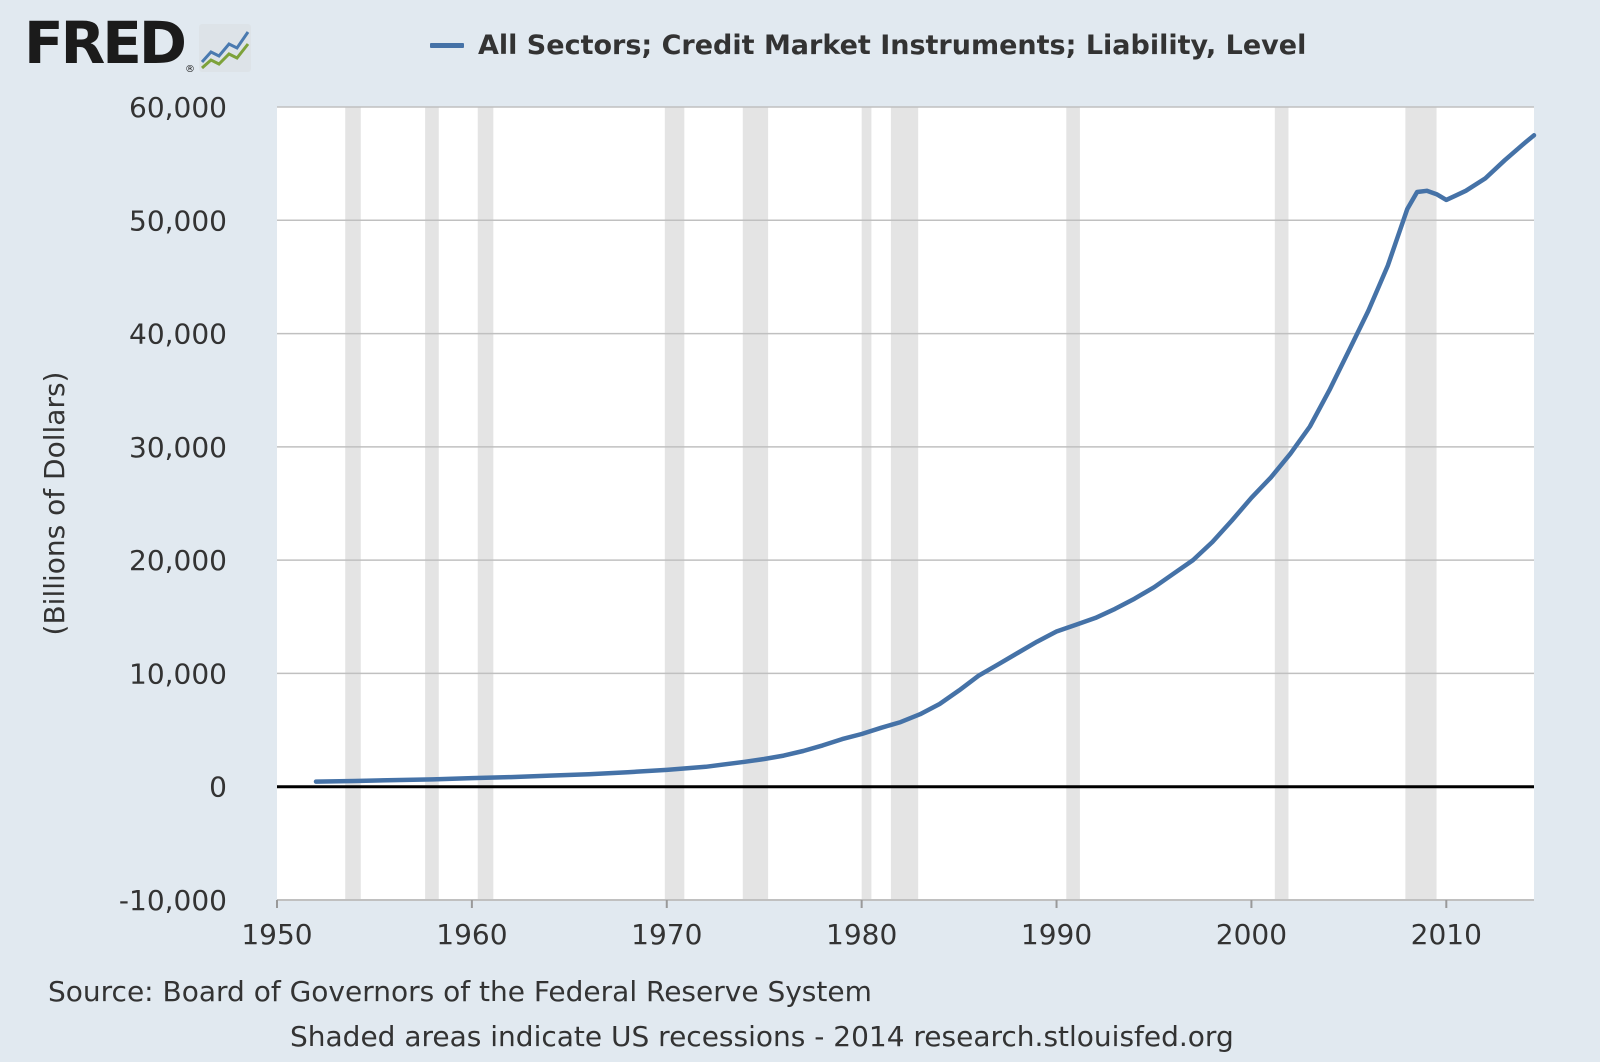 Image resolution: width=1600 pixels, height=1062 pixels. Describe the element at coordinates (666, 934) in the screenshot. I see `x-tick-label: 1970` at that location.